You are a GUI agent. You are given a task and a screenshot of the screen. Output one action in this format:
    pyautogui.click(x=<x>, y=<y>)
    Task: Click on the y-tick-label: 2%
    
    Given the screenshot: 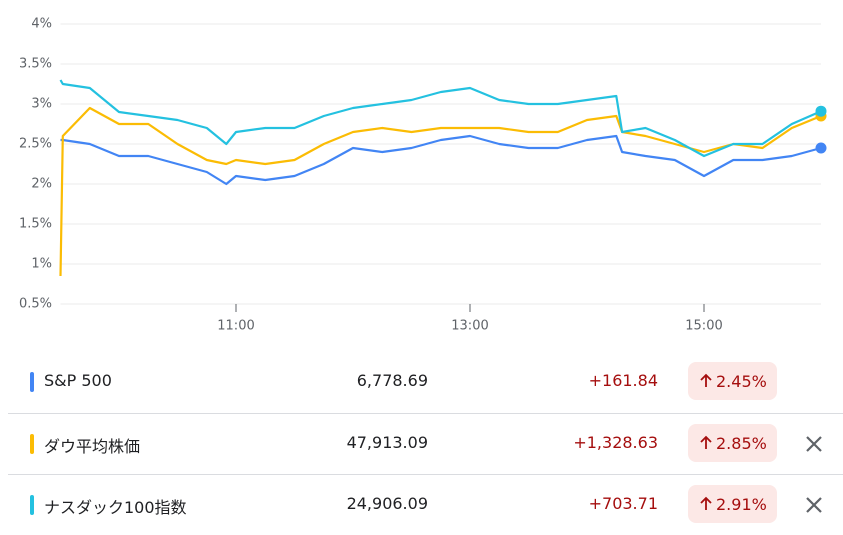 What is the action you would take?
    pyautogui.click(x=41, y=184)
    